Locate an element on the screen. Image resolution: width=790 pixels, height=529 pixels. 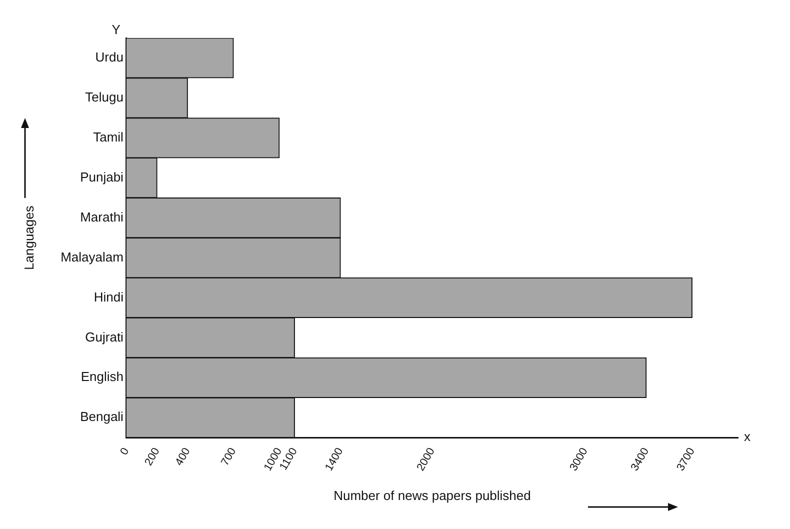
x-tick-label: 700 is located at coordinates (229, 457).